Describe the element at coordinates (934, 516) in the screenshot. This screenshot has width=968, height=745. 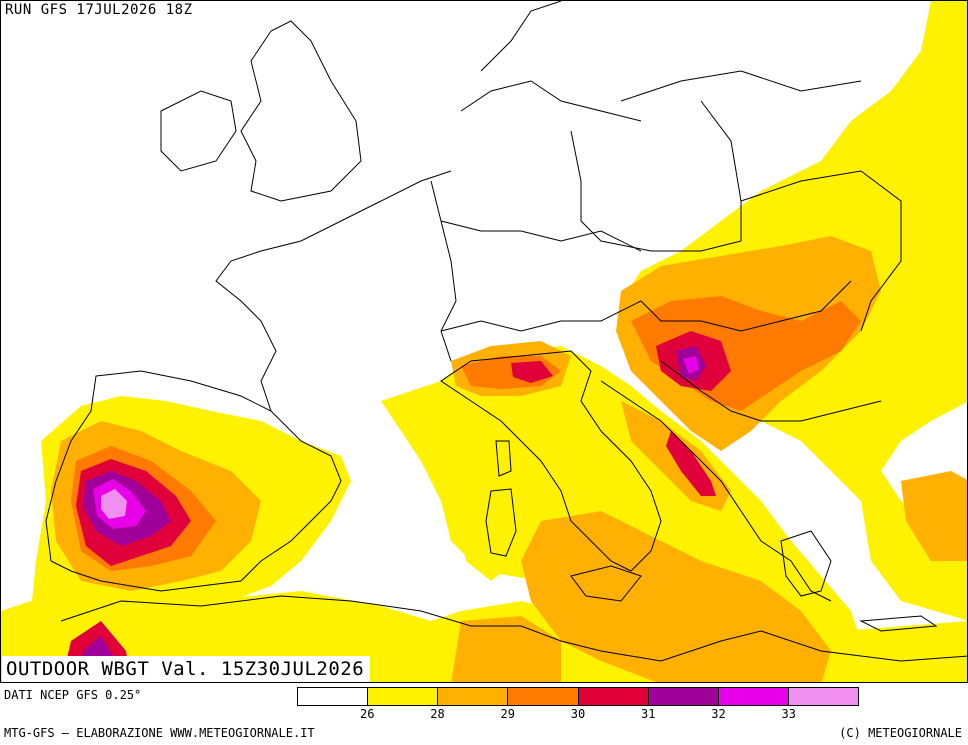
I see `east-orange` at that location.